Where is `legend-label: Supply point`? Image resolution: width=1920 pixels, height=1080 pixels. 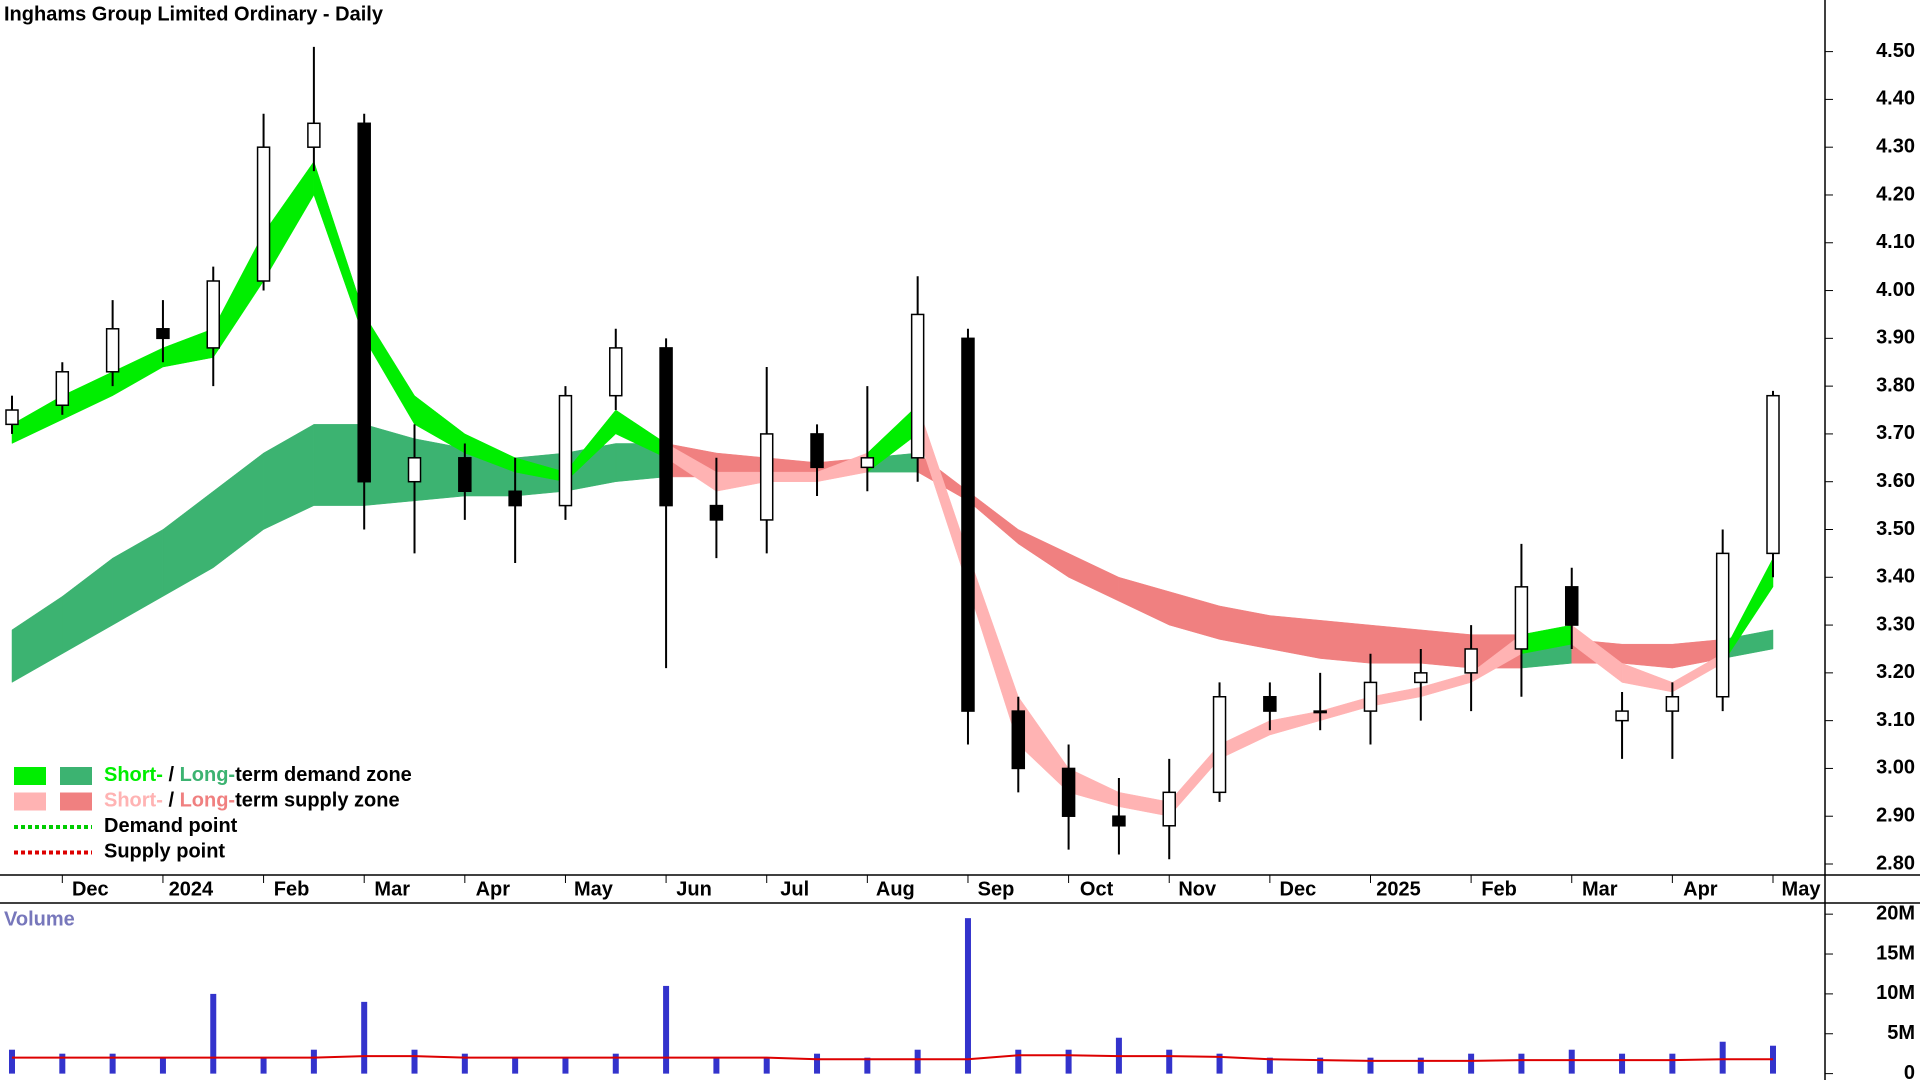 legend-label: Supply point is located at coordinates (164, 852).